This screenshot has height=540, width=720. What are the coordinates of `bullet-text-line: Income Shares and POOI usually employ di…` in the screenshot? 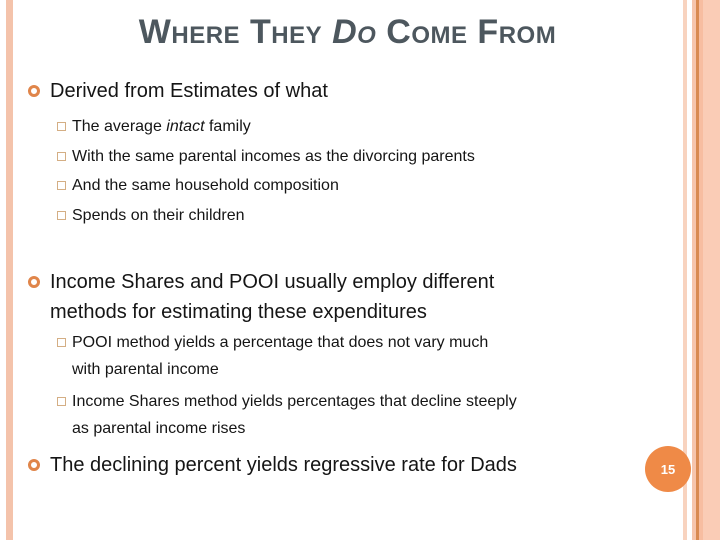 It's located at (272, 282).